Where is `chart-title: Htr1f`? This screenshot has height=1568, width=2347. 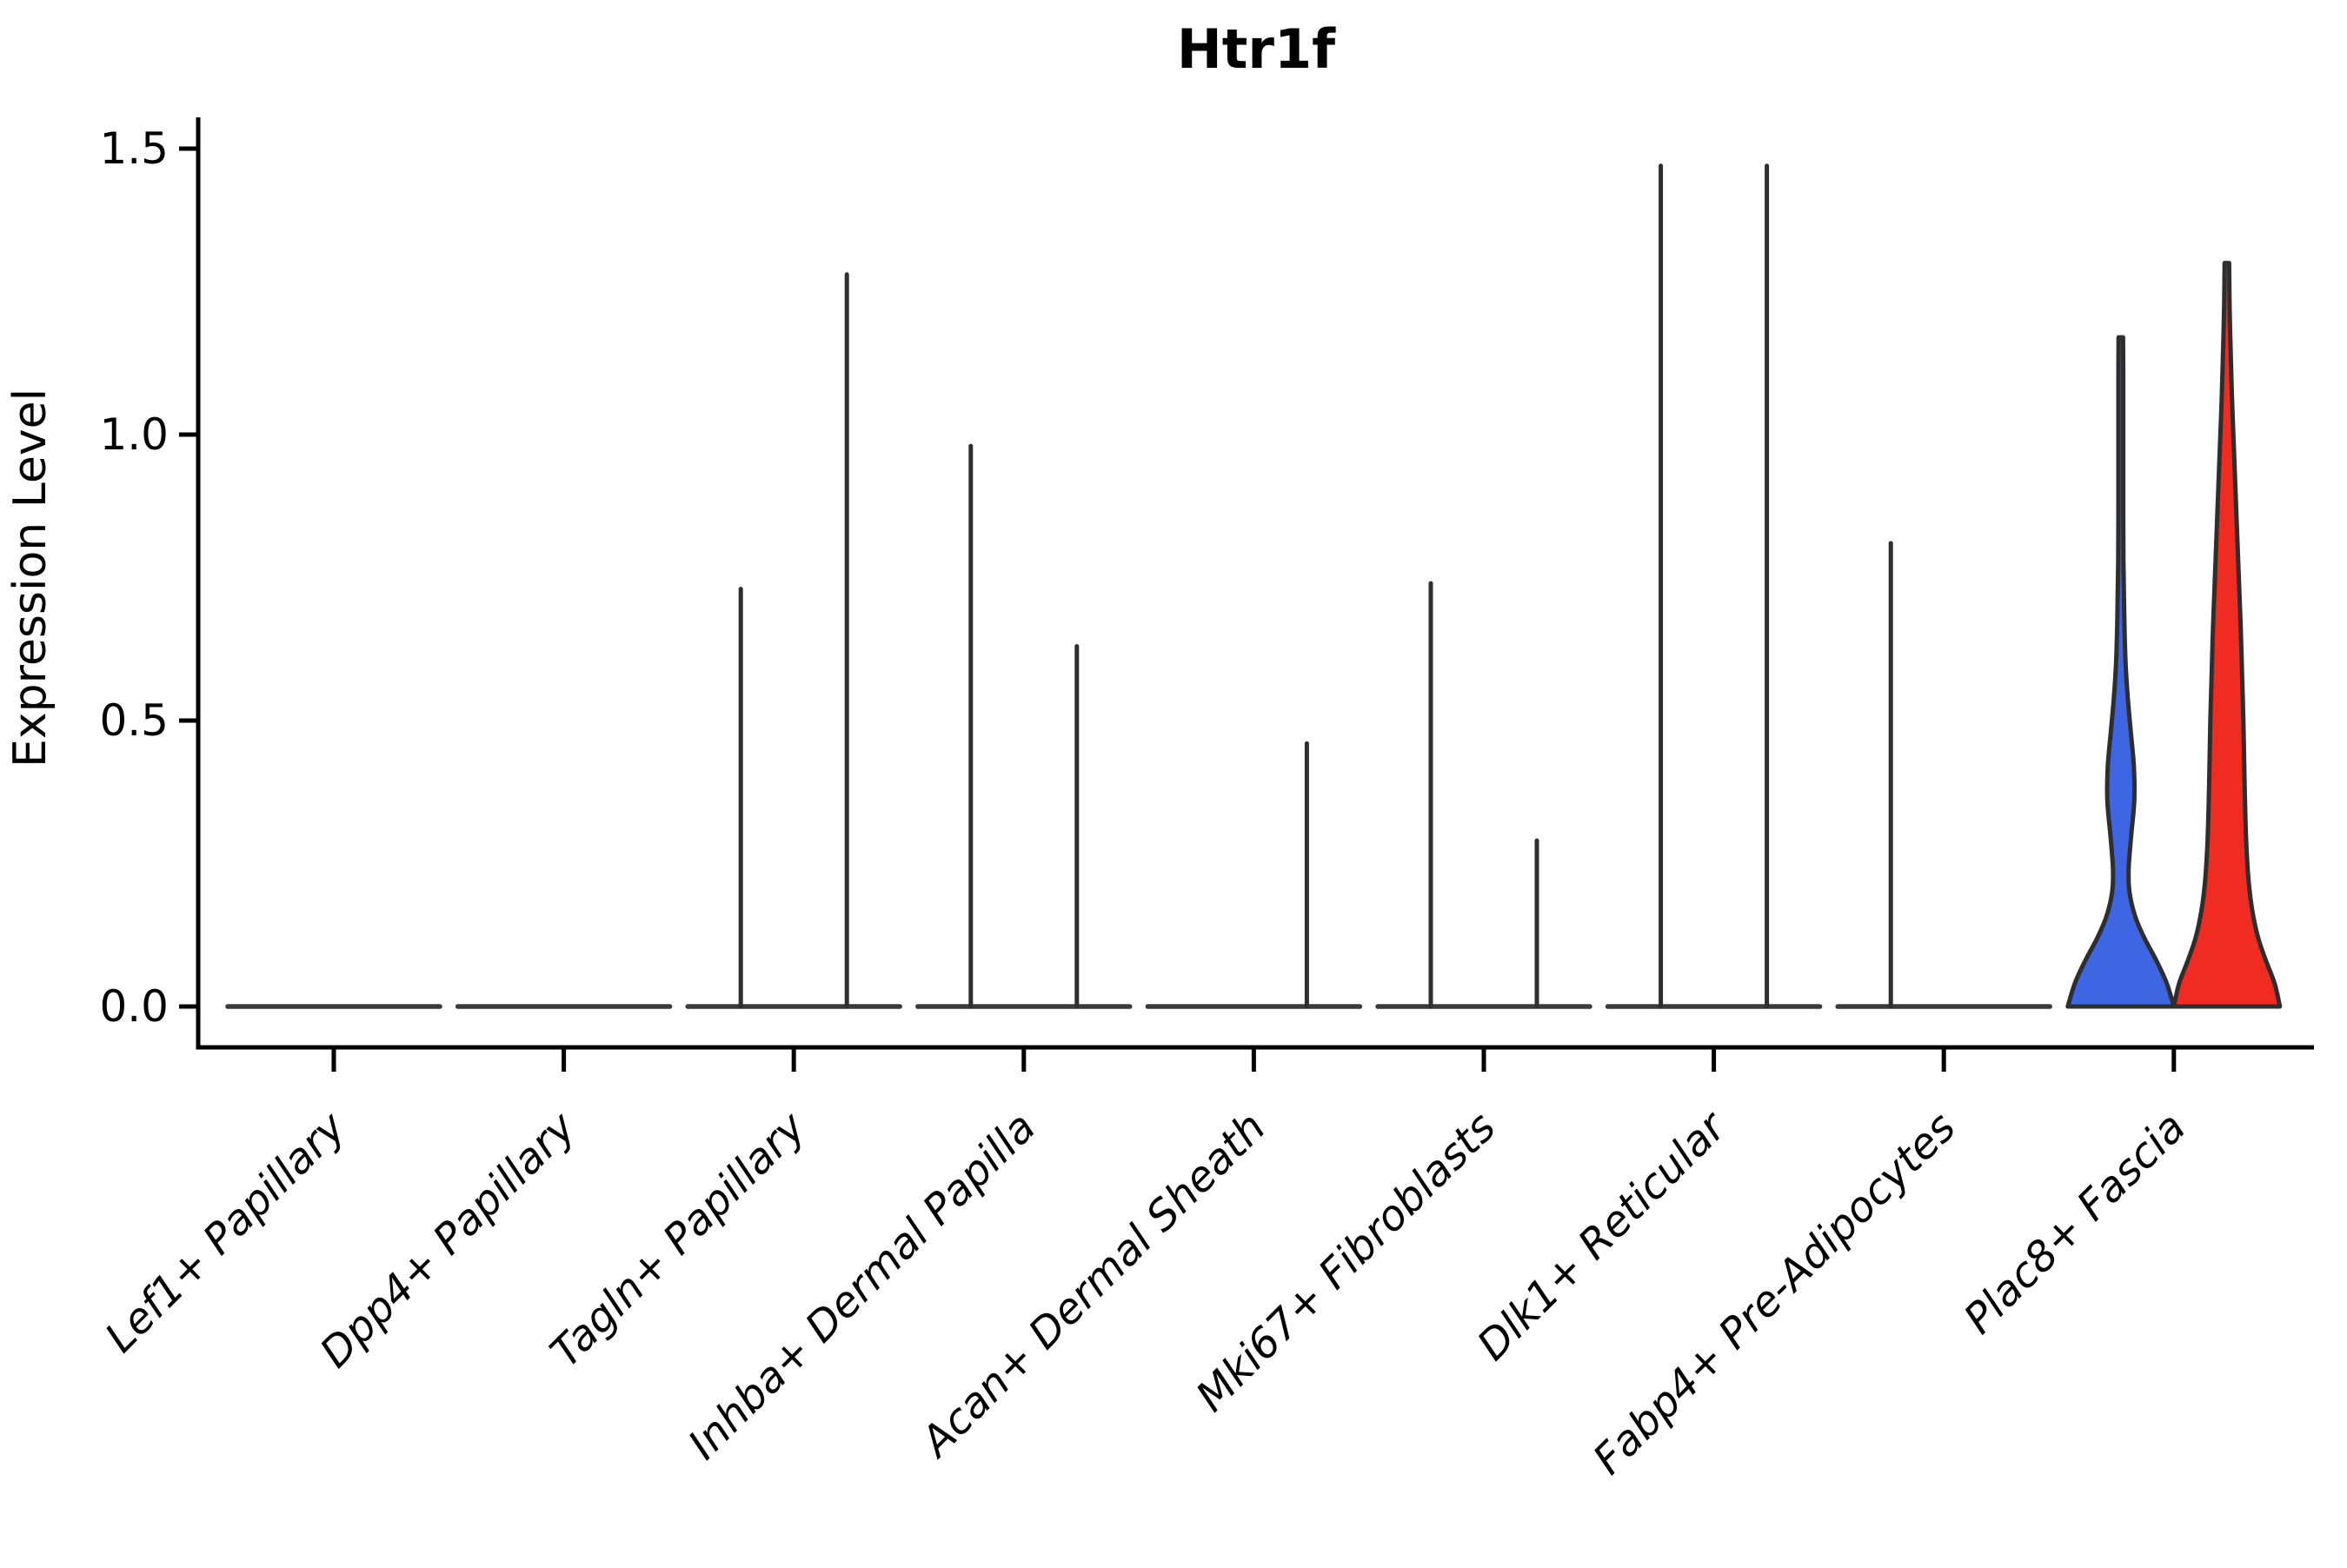 chart-title: Htr1f is located at coordinates (1256, 49).